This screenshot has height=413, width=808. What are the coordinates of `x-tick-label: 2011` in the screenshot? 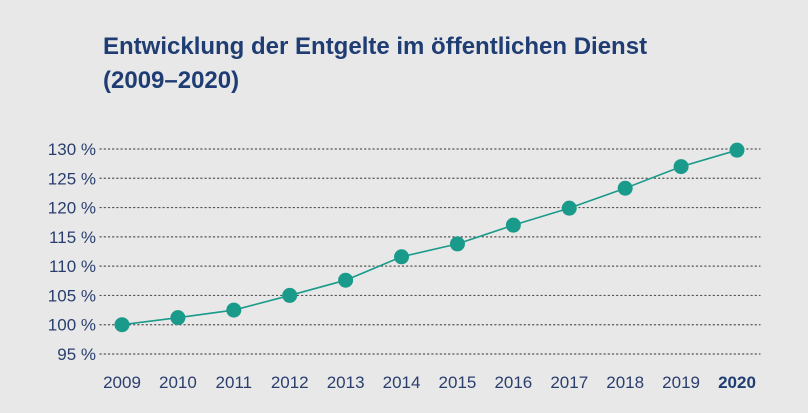 It's located at (234, 382).